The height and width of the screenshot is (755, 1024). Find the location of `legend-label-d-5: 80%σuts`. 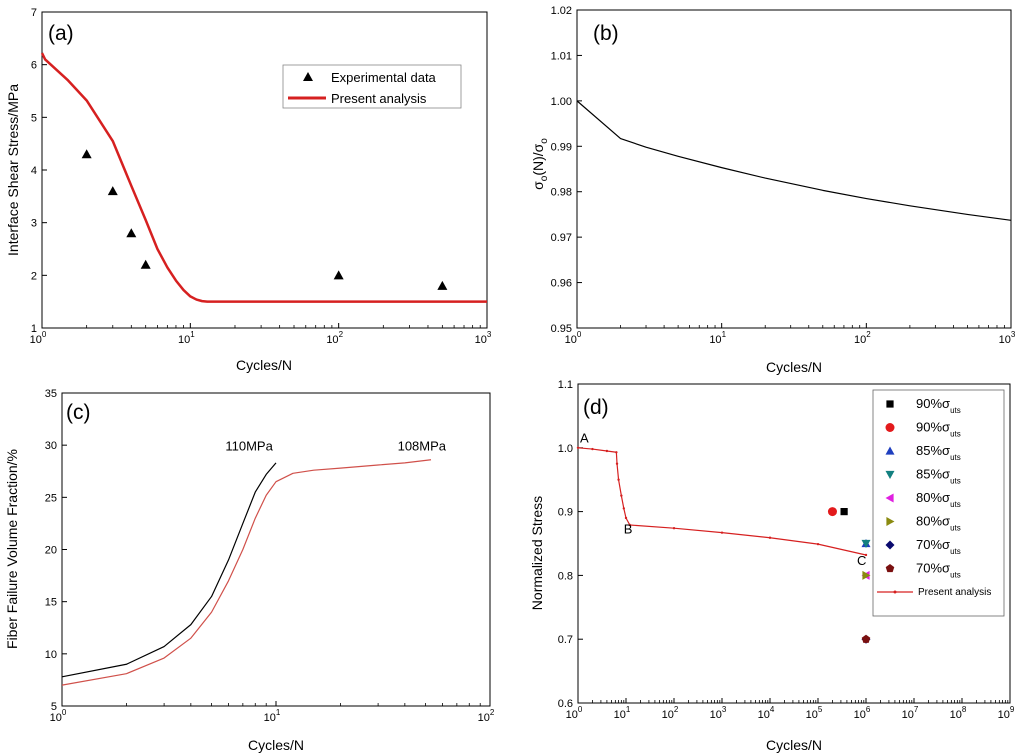

legend-label-d-5: 80%σuts is located at coordinates (938, 523).